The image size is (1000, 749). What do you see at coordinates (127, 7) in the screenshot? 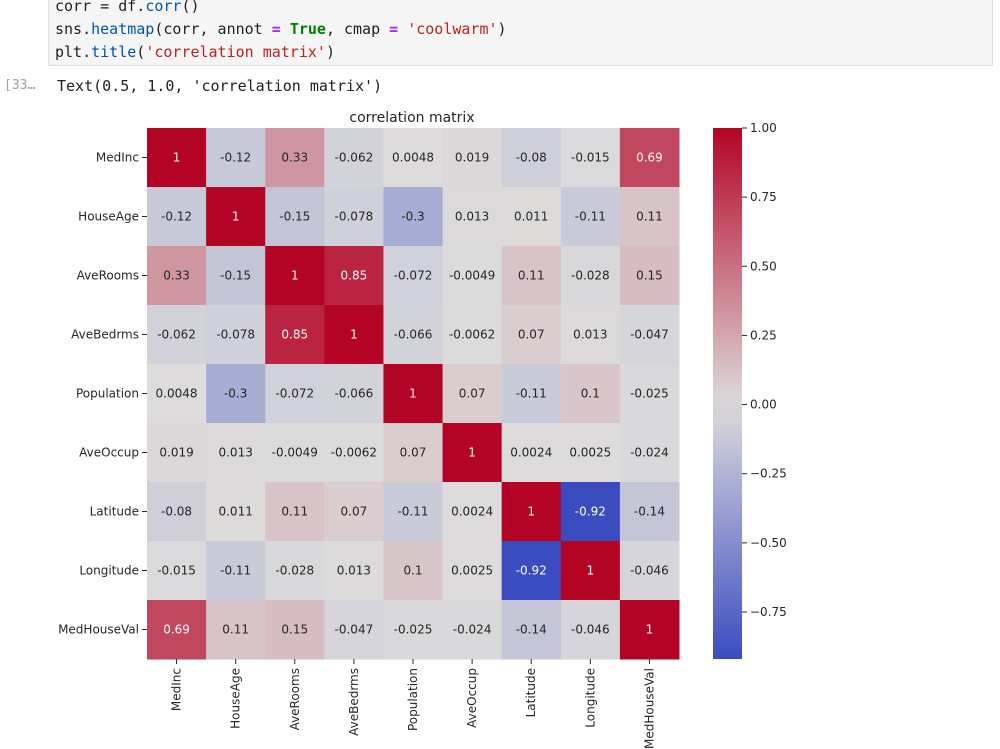
I see `code-line-1: corr = df.corr()` at bounding box center [127, 7].